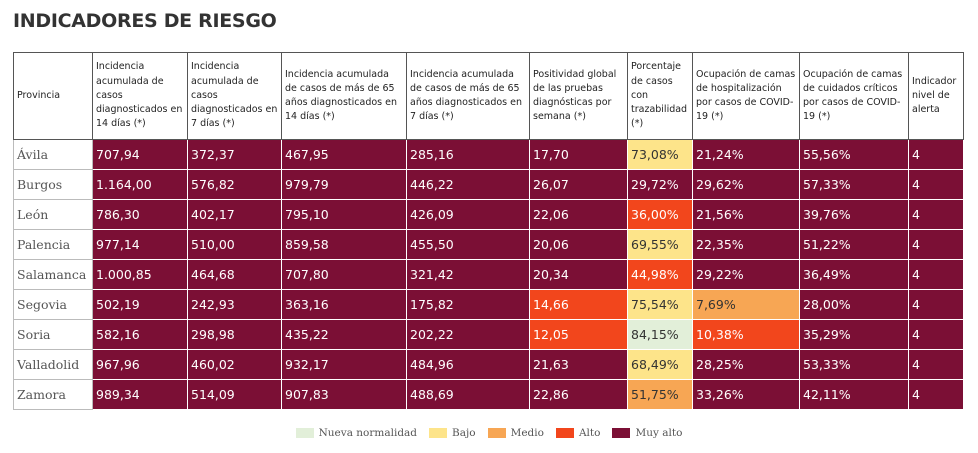 The width and height of the screenshot is (978, 453). What do you see at coordinates (578, 394) in the screenshot?
I see `value-cell: 22,86` at bounding box center [578, 394].